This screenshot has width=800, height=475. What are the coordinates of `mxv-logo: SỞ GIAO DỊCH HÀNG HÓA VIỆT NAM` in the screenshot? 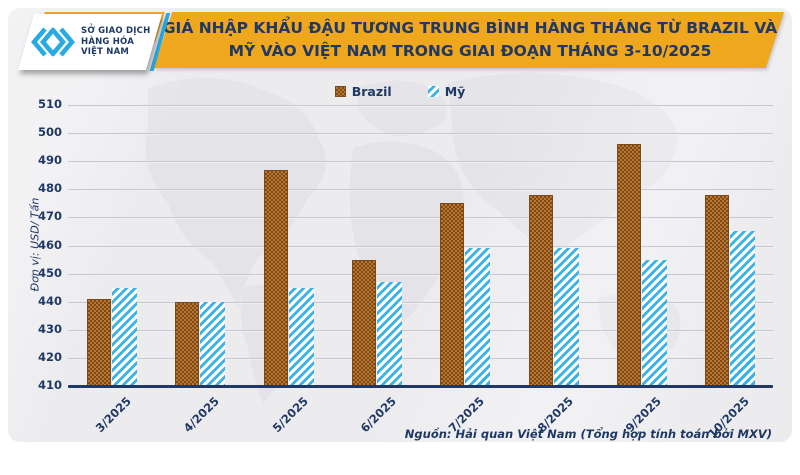 It's located at (91, 42).